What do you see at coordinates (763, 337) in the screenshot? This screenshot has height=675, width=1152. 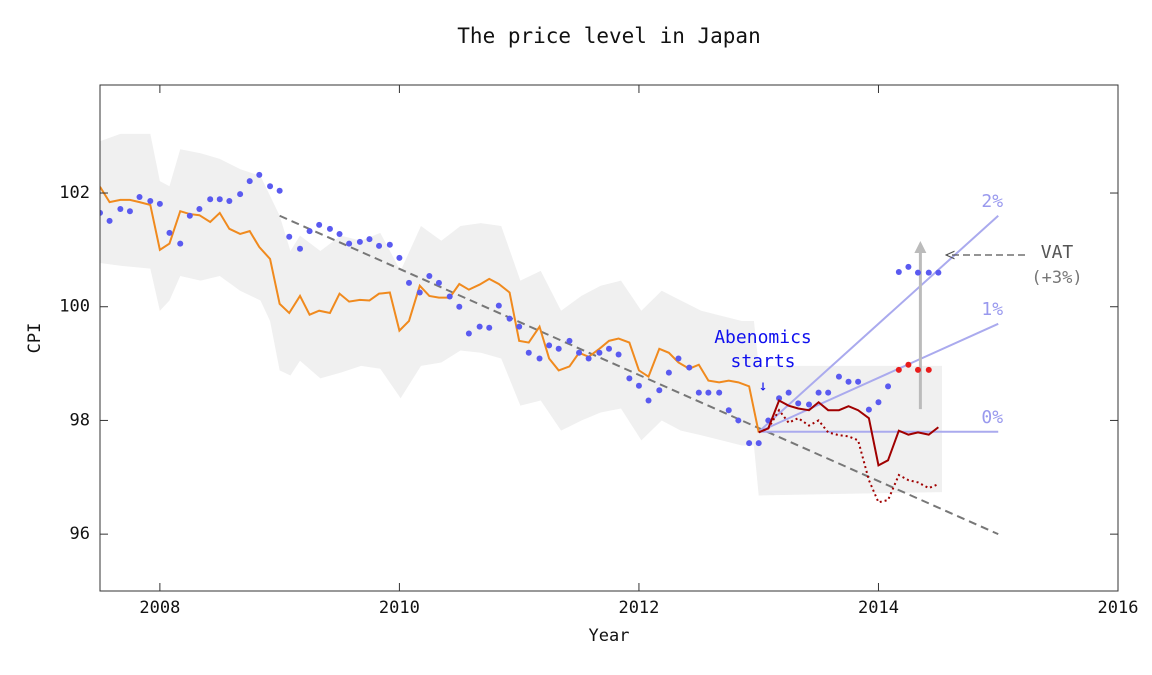 I see `annotation: Abenomics` at bounding box center [763, 337].